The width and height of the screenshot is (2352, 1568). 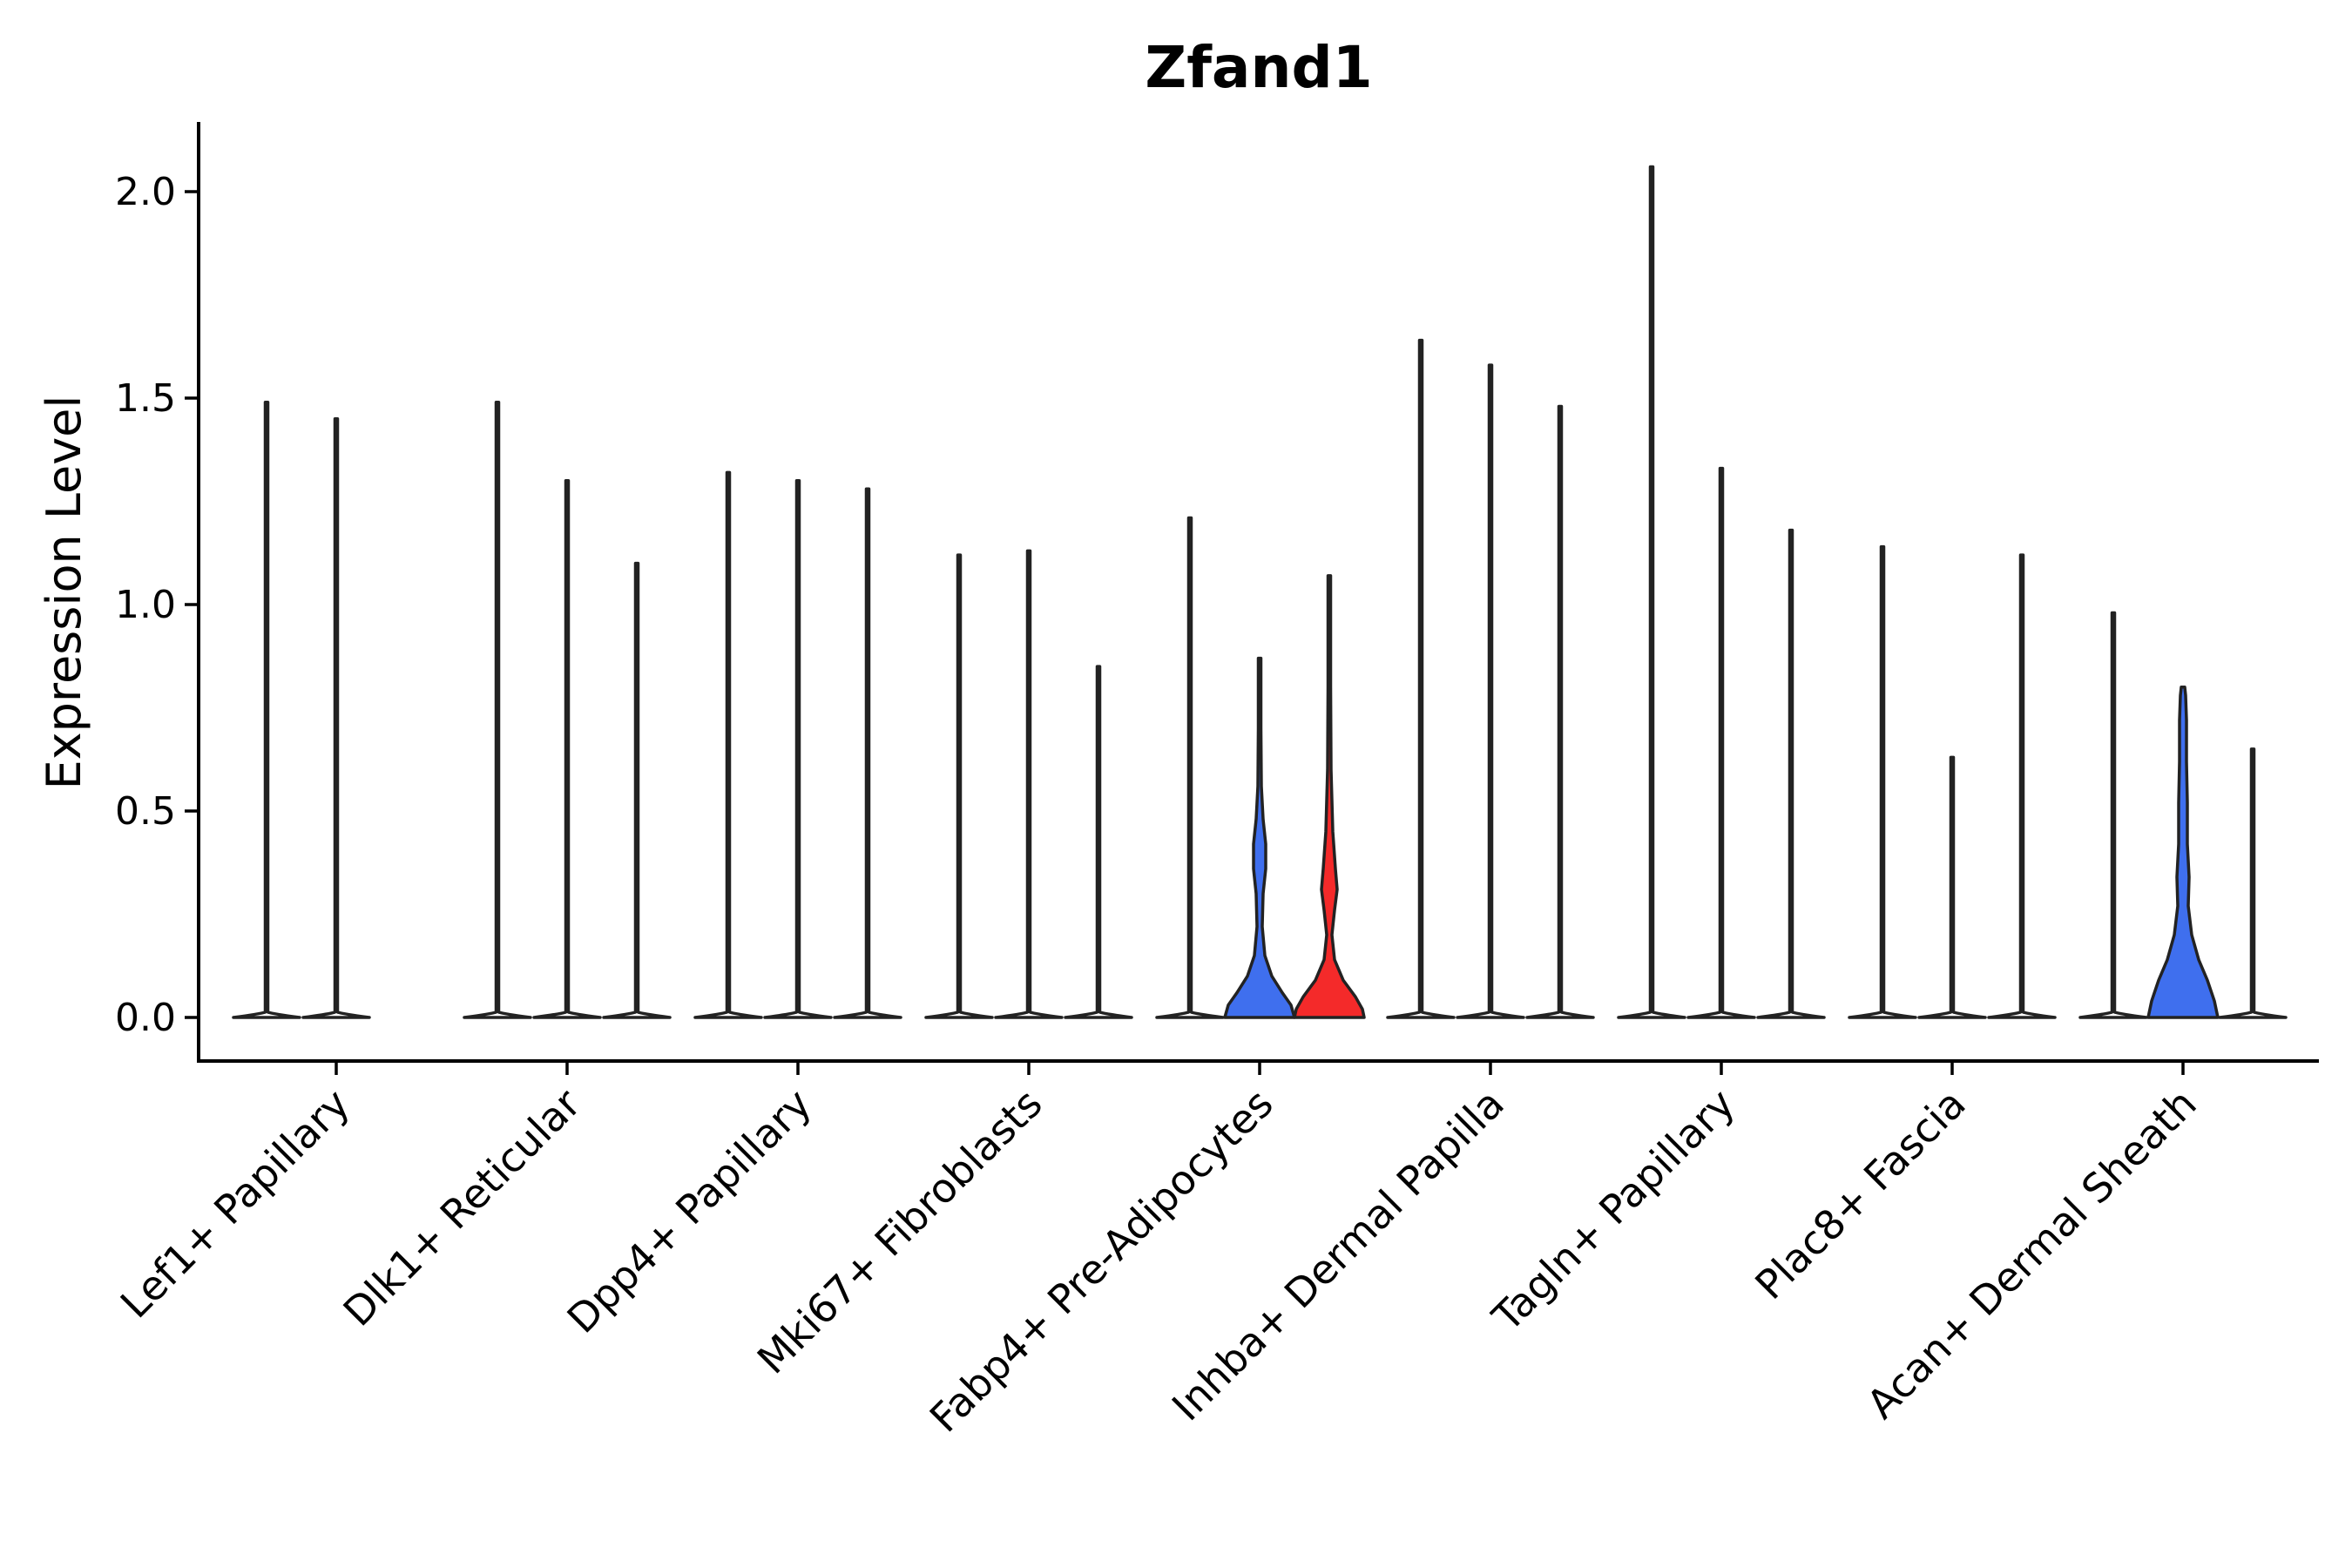 I want to click on x-tick-label: Dpp4+ Papillary, so click(x=689, y=1211).